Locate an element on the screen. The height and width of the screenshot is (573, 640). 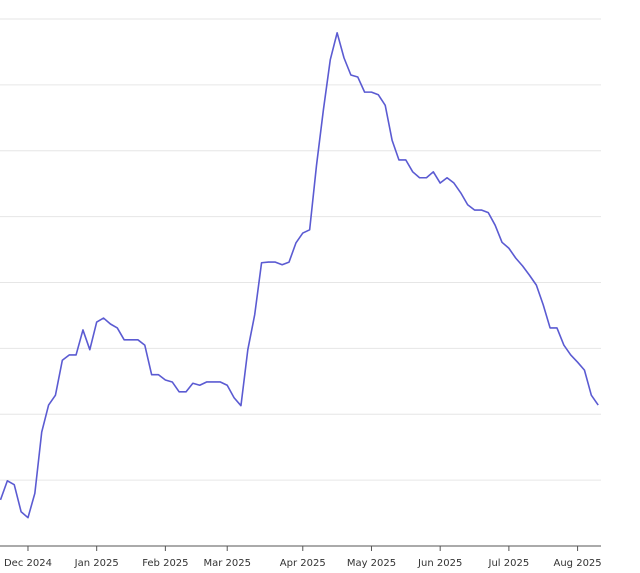
x-tick-label: May 2025 is located at coordinates (371, 563).